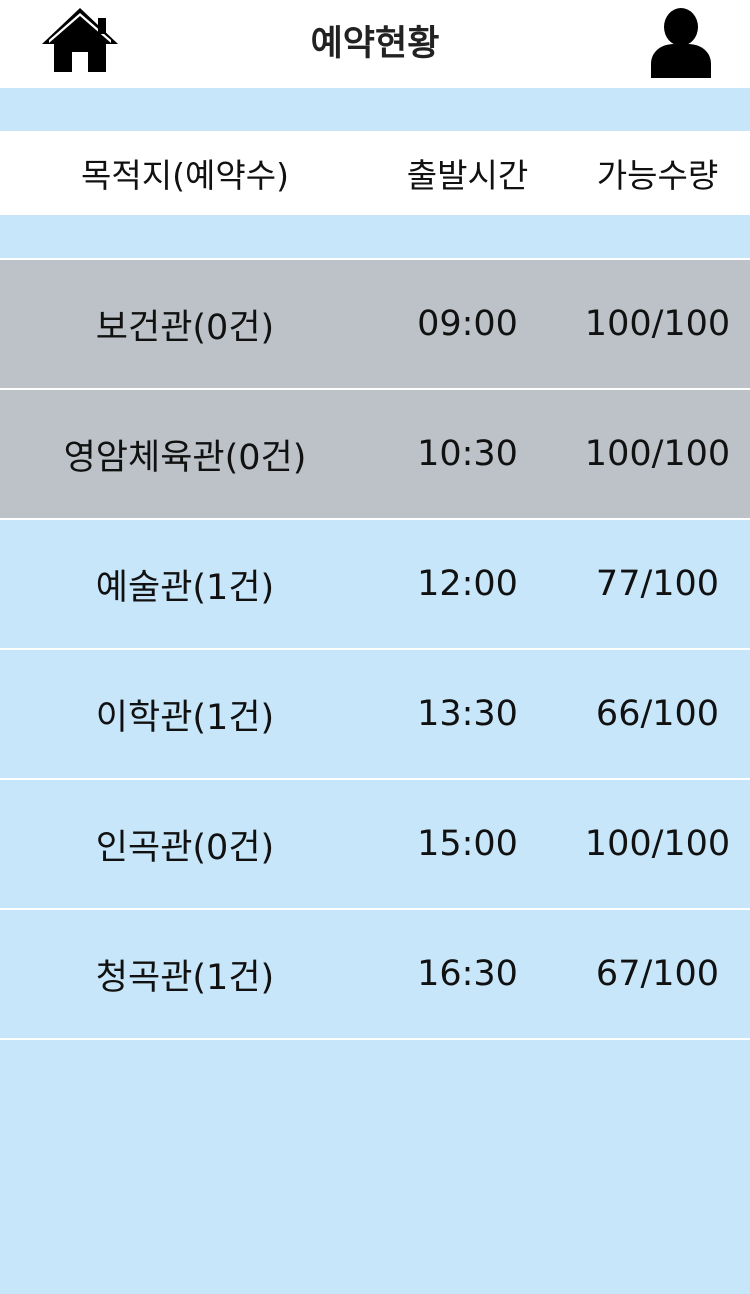 This screenshot has height=1294, width=750. I want to click on destination-cell: 인곡관(0건), so click(185, 847).